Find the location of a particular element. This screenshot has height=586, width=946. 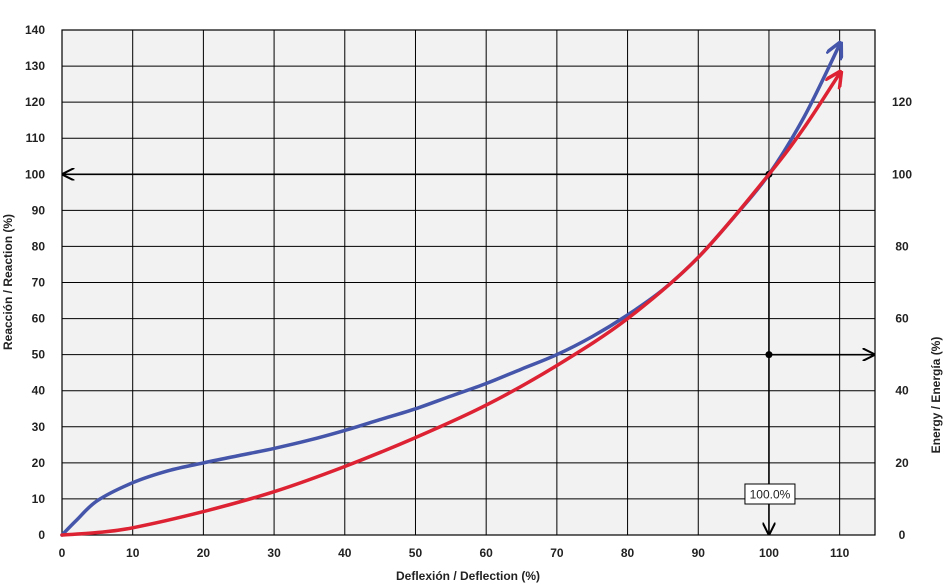

x-tick-label: 0 is located at coordinates (62, 553).